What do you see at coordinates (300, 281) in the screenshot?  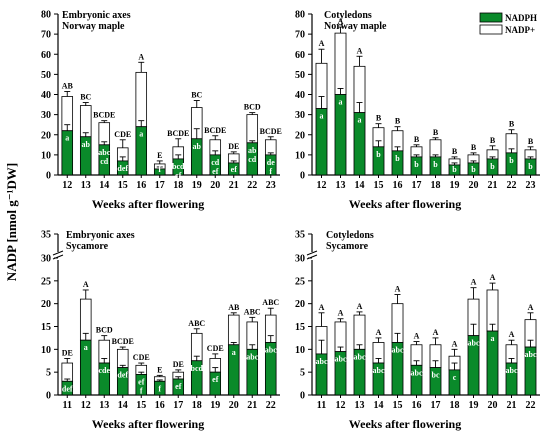 I see `y-tick-label: 25` at bounding box center [300, 281].